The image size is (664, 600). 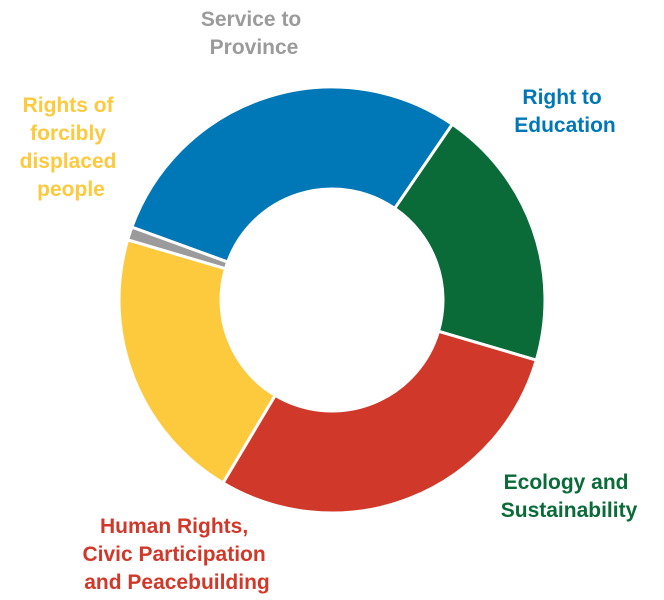 I want to click on label-education: Right to Education, so click(x=565, y=111).